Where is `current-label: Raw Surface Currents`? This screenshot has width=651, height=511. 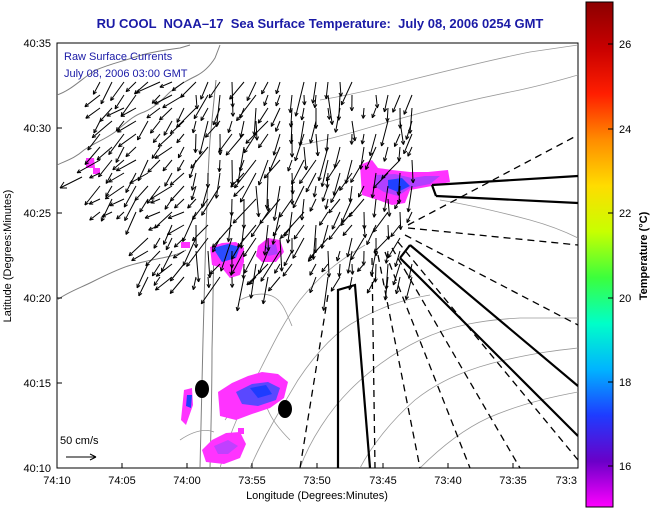 current-label: Raw Surface Currents is located at coordinates (118, 57).